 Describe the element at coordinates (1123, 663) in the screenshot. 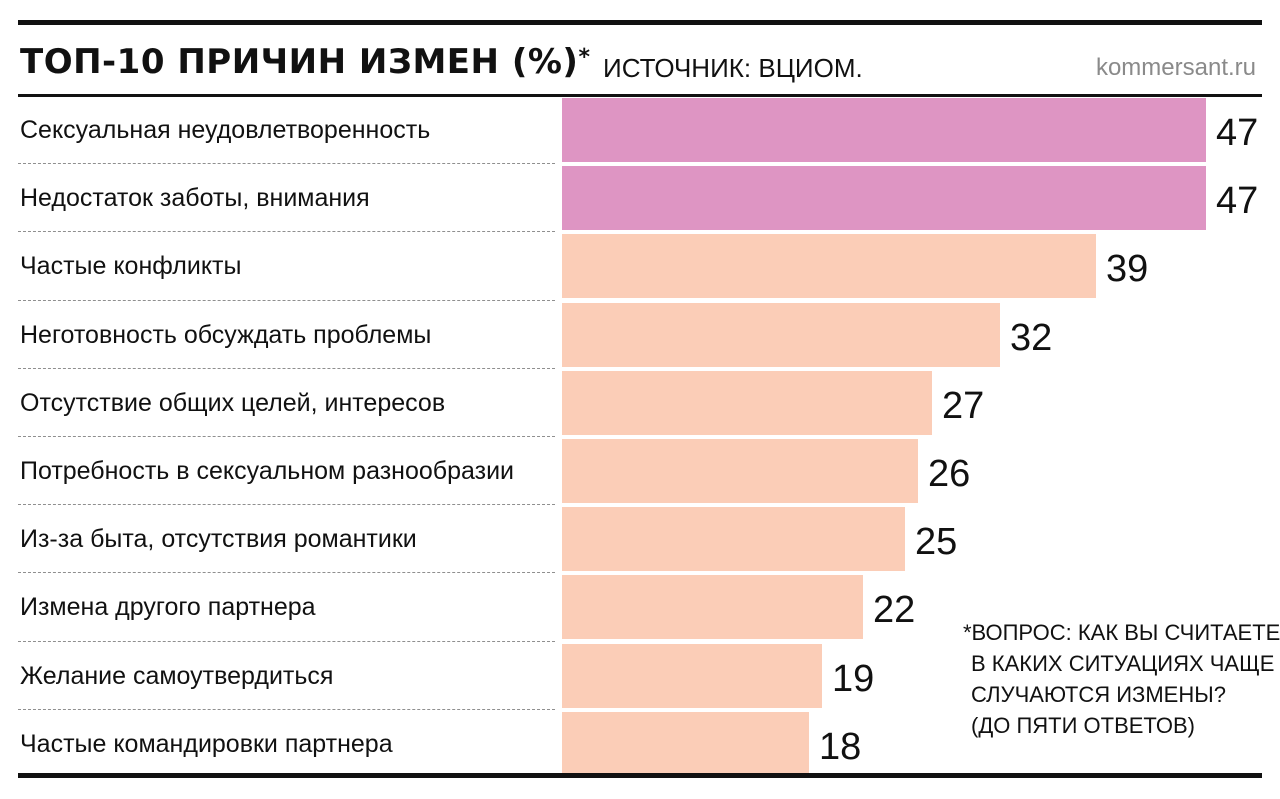

I see `footnote-line: В КАКИХ СИТУАЦИЯХ ЧАЩЕ` at that location.